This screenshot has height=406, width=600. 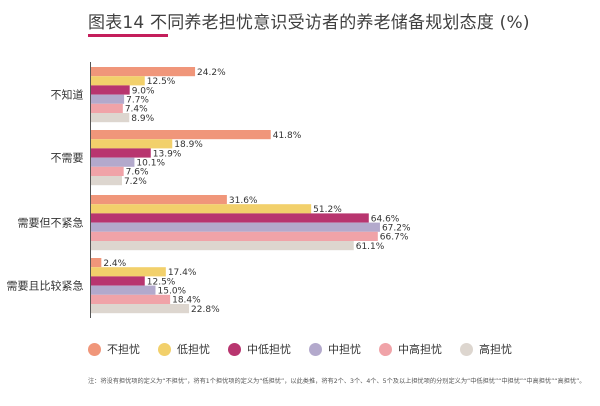 What do you see at coordinates (193, 349) in the screenshot?
I see `legend-label: 低担忧` at bounding box center [193, 349].